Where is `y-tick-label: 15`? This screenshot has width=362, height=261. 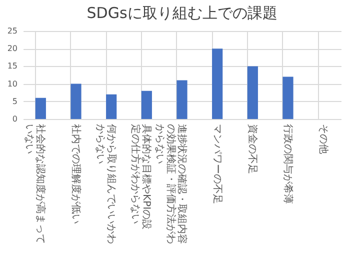 y-tick-label: 15 is located at coordinates (12, 66).